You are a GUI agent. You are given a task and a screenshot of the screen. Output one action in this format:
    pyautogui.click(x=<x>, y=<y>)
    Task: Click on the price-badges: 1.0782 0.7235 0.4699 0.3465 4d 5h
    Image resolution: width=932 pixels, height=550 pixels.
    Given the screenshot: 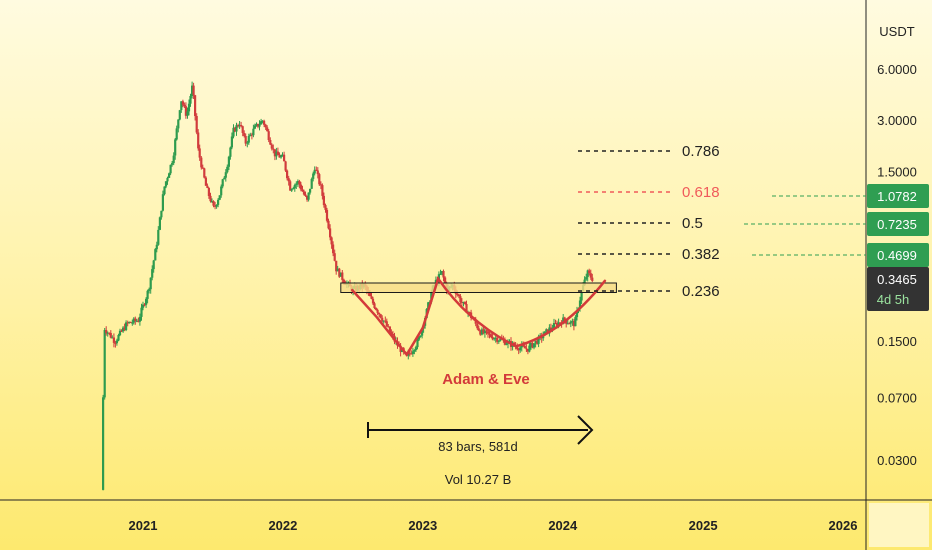 What is the action you would take?
    pyautogui.click(x=836, y=247)
    